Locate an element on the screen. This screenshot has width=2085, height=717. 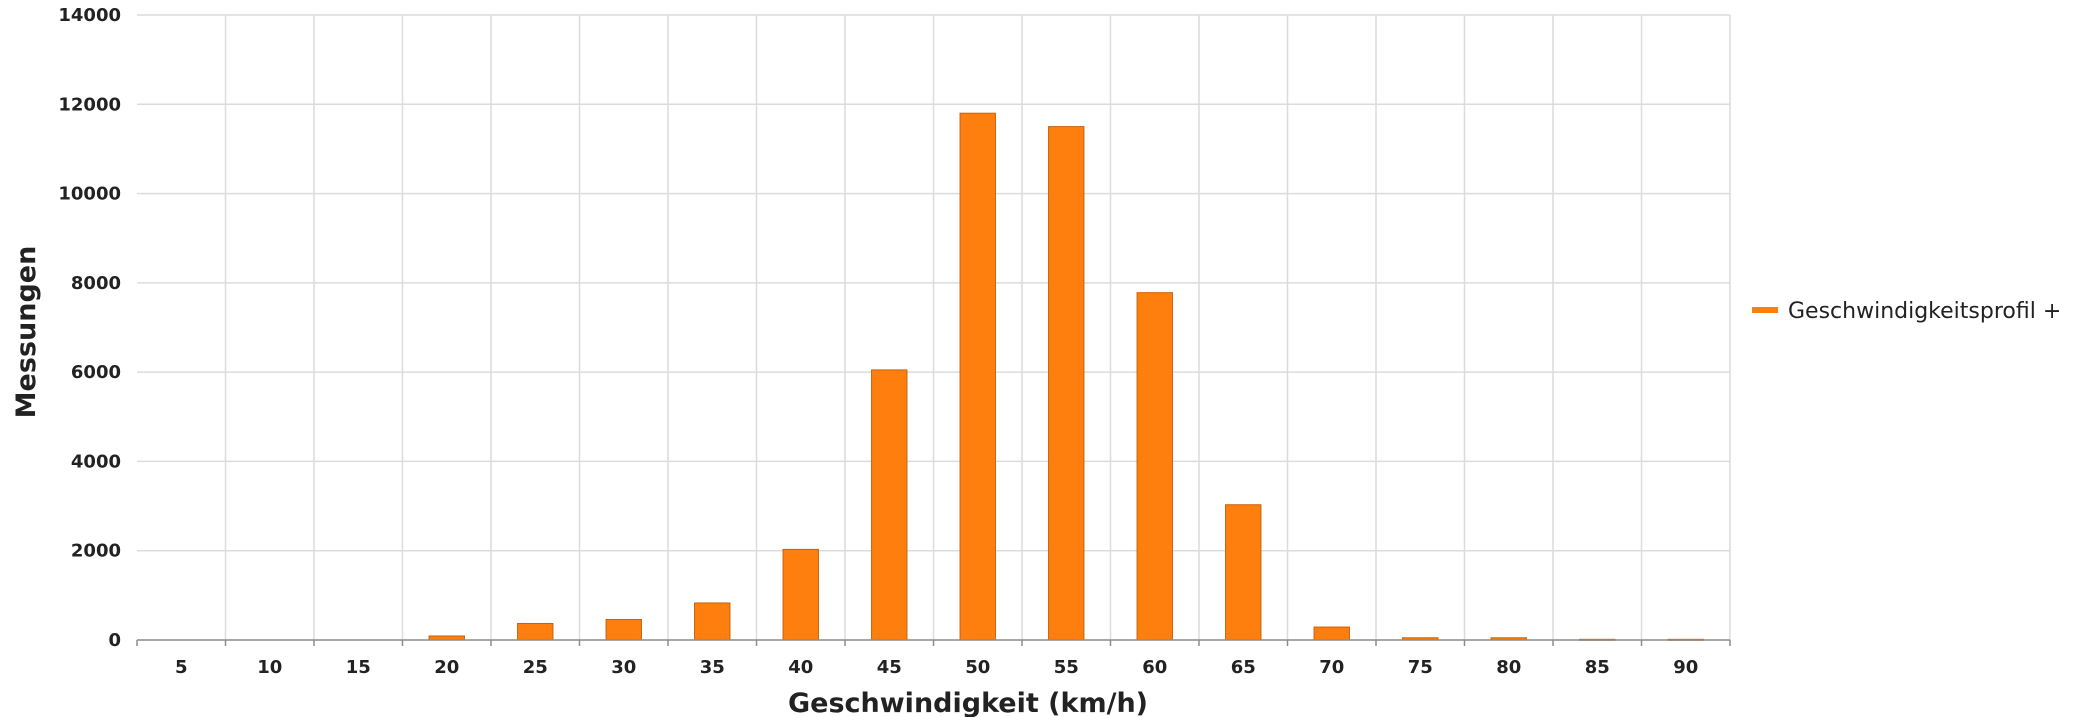
y-tick-label: 6000 is located at coordinates (96, 372).